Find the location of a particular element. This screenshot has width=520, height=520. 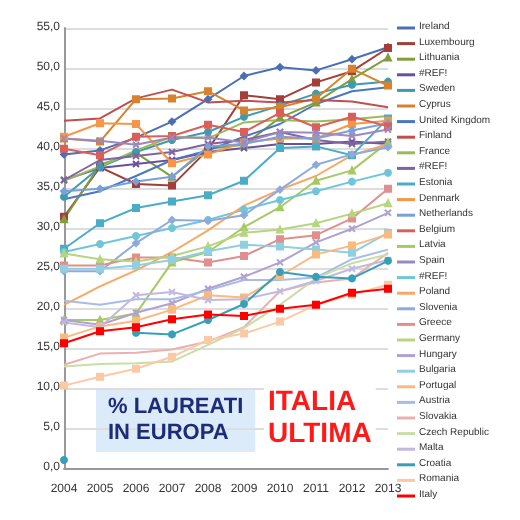

text: % LAUREATI IN EUROPA is located at coordinates (176, 420).